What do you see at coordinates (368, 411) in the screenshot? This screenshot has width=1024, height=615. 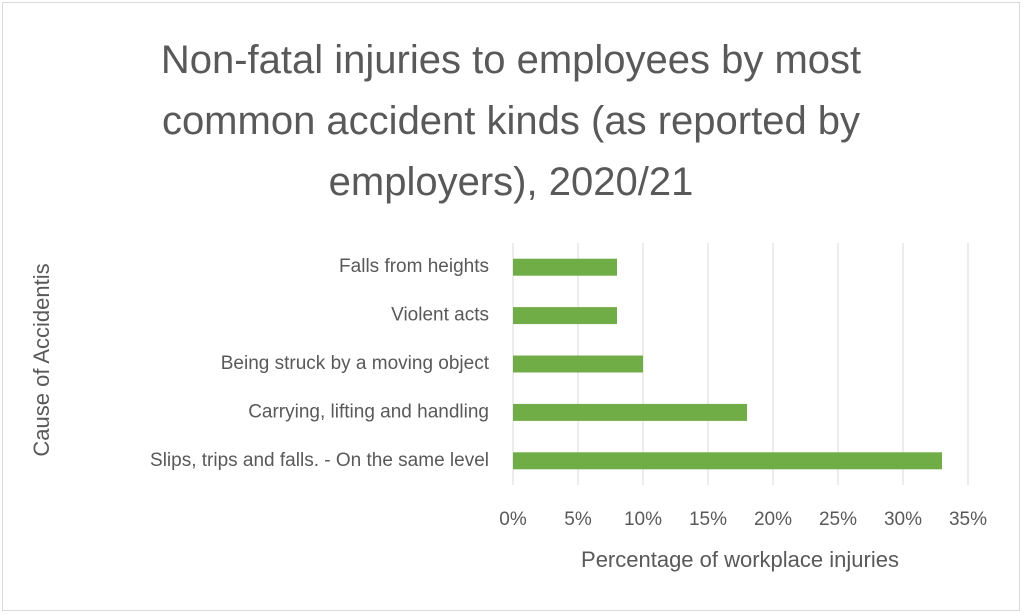 I see `y-tick-label: Carrying, lifting and handling` at bounding box center [368, 411].